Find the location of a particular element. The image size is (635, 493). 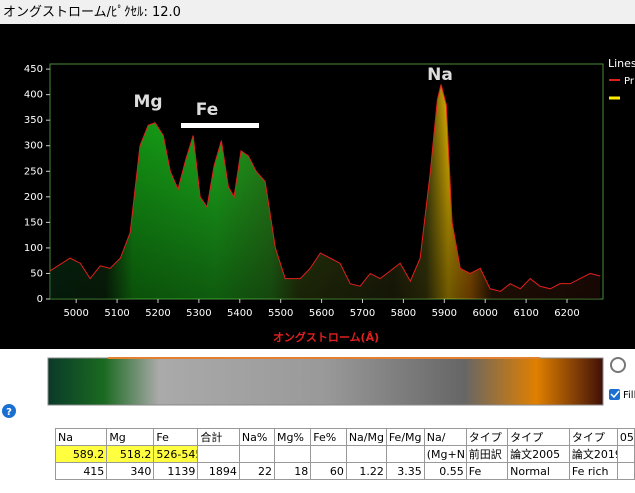

table-cell: 合計 is located at coordinates (218, 437).